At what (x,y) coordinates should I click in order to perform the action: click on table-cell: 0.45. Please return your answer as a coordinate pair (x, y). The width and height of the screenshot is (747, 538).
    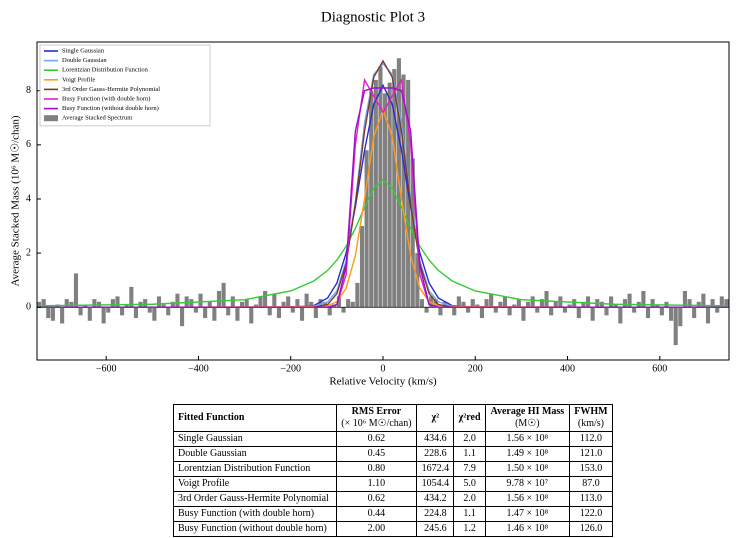
    Looking at the image, I should click on (376, 454).